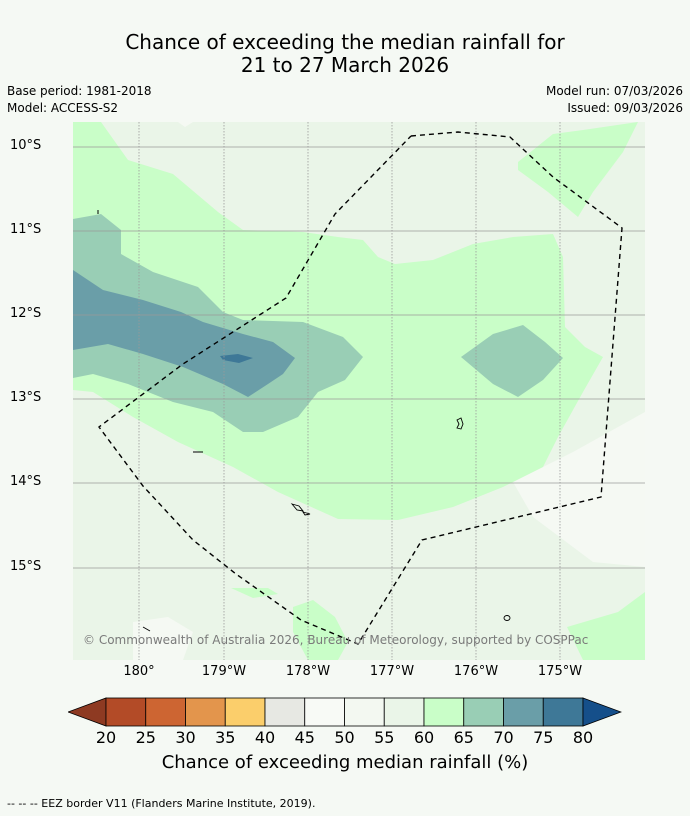 The width and height of the screenshot is (690, 816). Describe the element at coordinates (26, 229) in the screenshot. I see `lat-label-11s: 11°S` at that location.